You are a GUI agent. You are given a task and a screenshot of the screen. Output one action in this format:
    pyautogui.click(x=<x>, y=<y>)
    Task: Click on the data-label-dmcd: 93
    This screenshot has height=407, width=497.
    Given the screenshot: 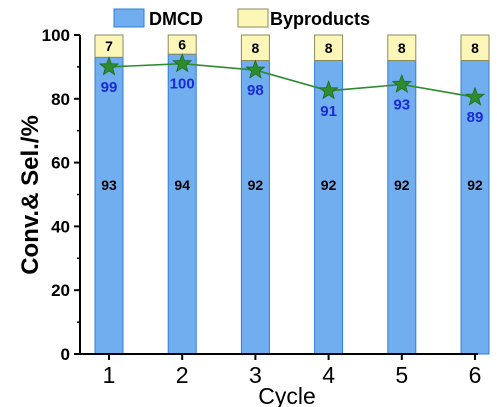 What is the action you would take?
    pyautogui.click(x=109, y=185)
    